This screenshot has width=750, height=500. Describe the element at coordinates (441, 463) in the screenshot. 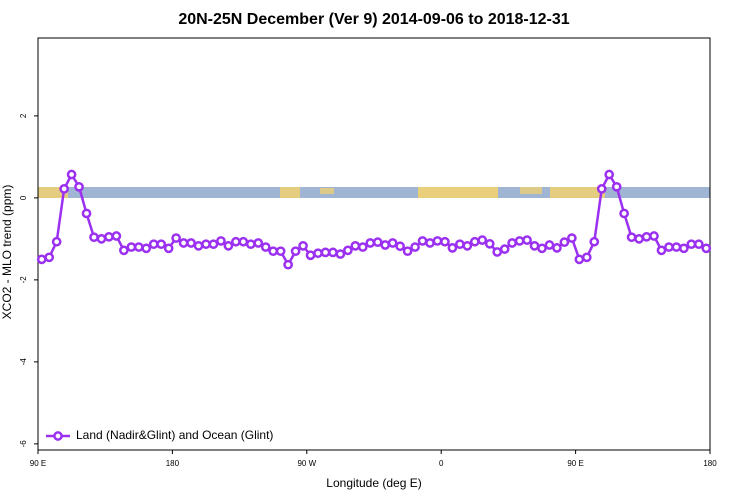

I see `x-tick-label: 0` at that location.